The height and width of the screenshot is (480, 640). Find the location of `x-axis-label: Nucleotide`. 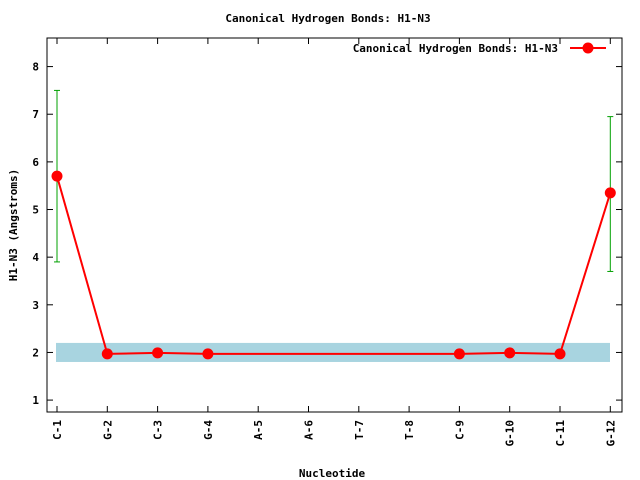

x-axis-label: Nucleotide is located at coordinates (332, 473).